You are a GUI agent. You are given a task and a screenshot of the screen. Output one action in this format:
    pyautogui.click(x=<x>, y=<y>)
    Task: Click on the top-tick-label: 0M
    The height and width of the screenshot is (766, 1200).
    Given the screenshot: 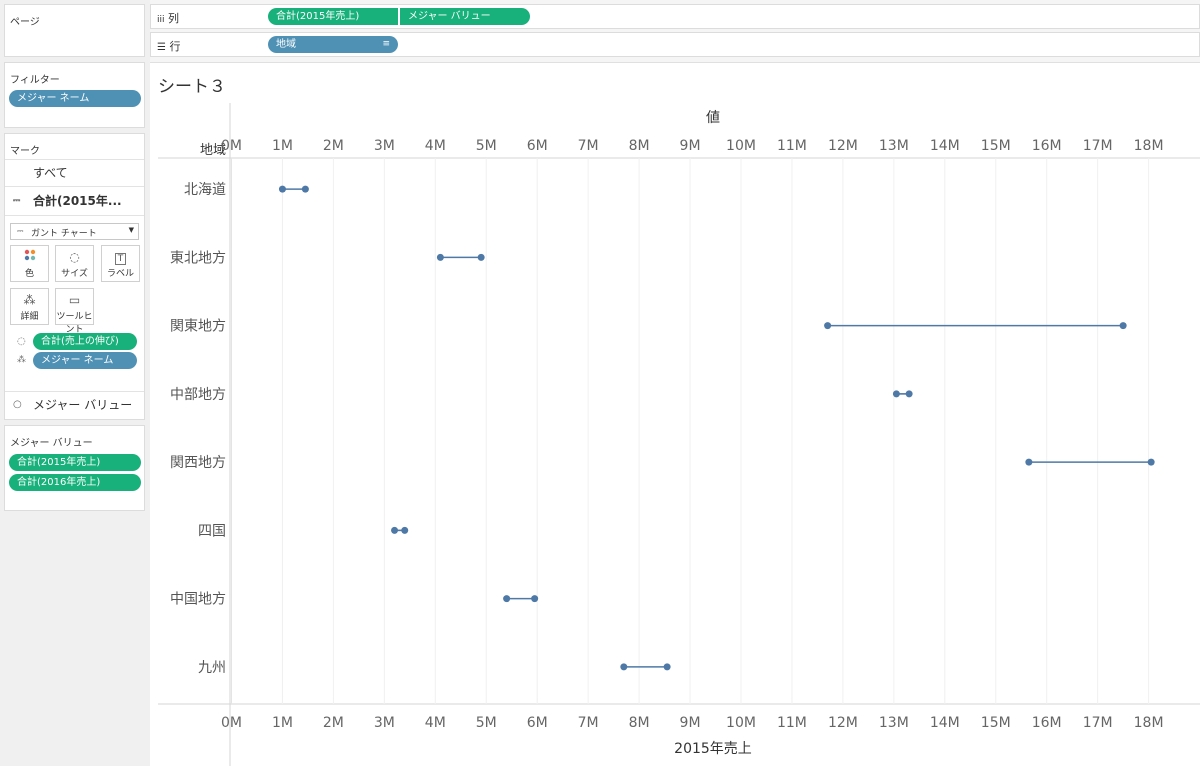 What is the action you would take?
    pyautogui.click(x=231, y=146)
    